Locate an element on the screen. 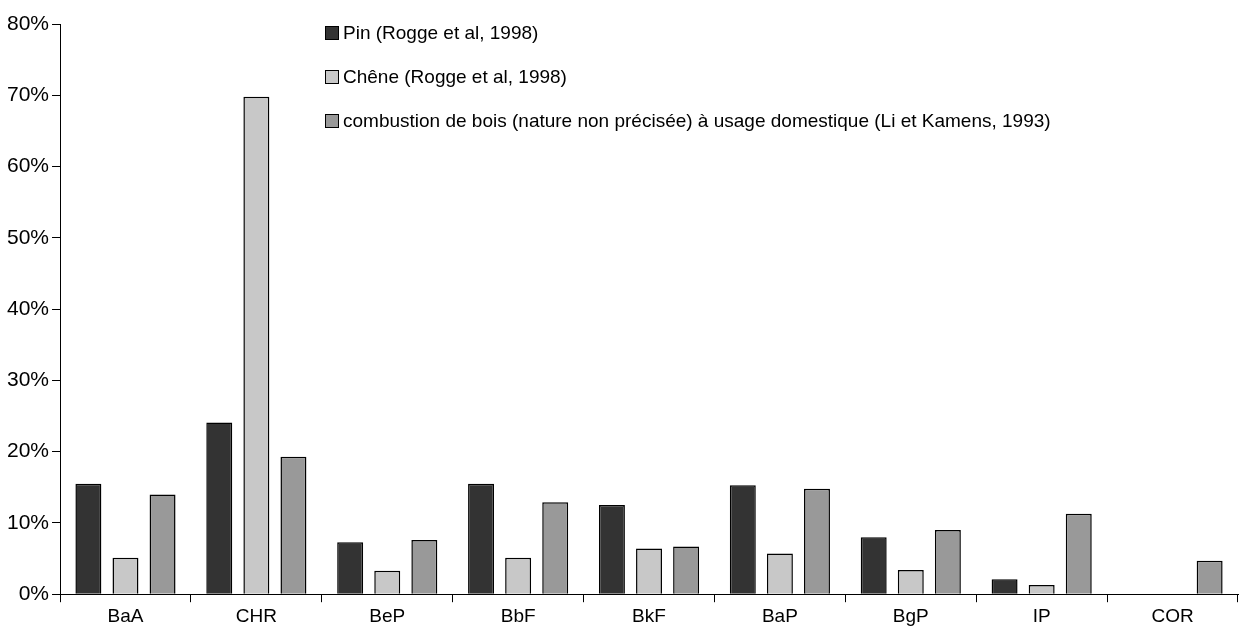 This screenshot has width=1240, height=635. x-tick-label: BeP is located at coordinates (387, 615).